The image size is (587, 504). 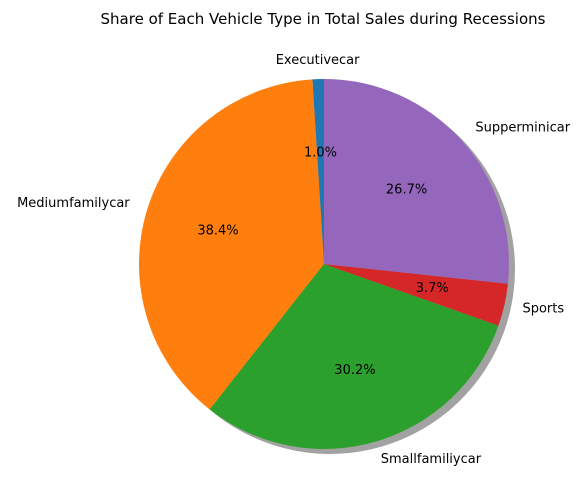 I want to click on pie-slice-sports, so click(x=416, y=295).